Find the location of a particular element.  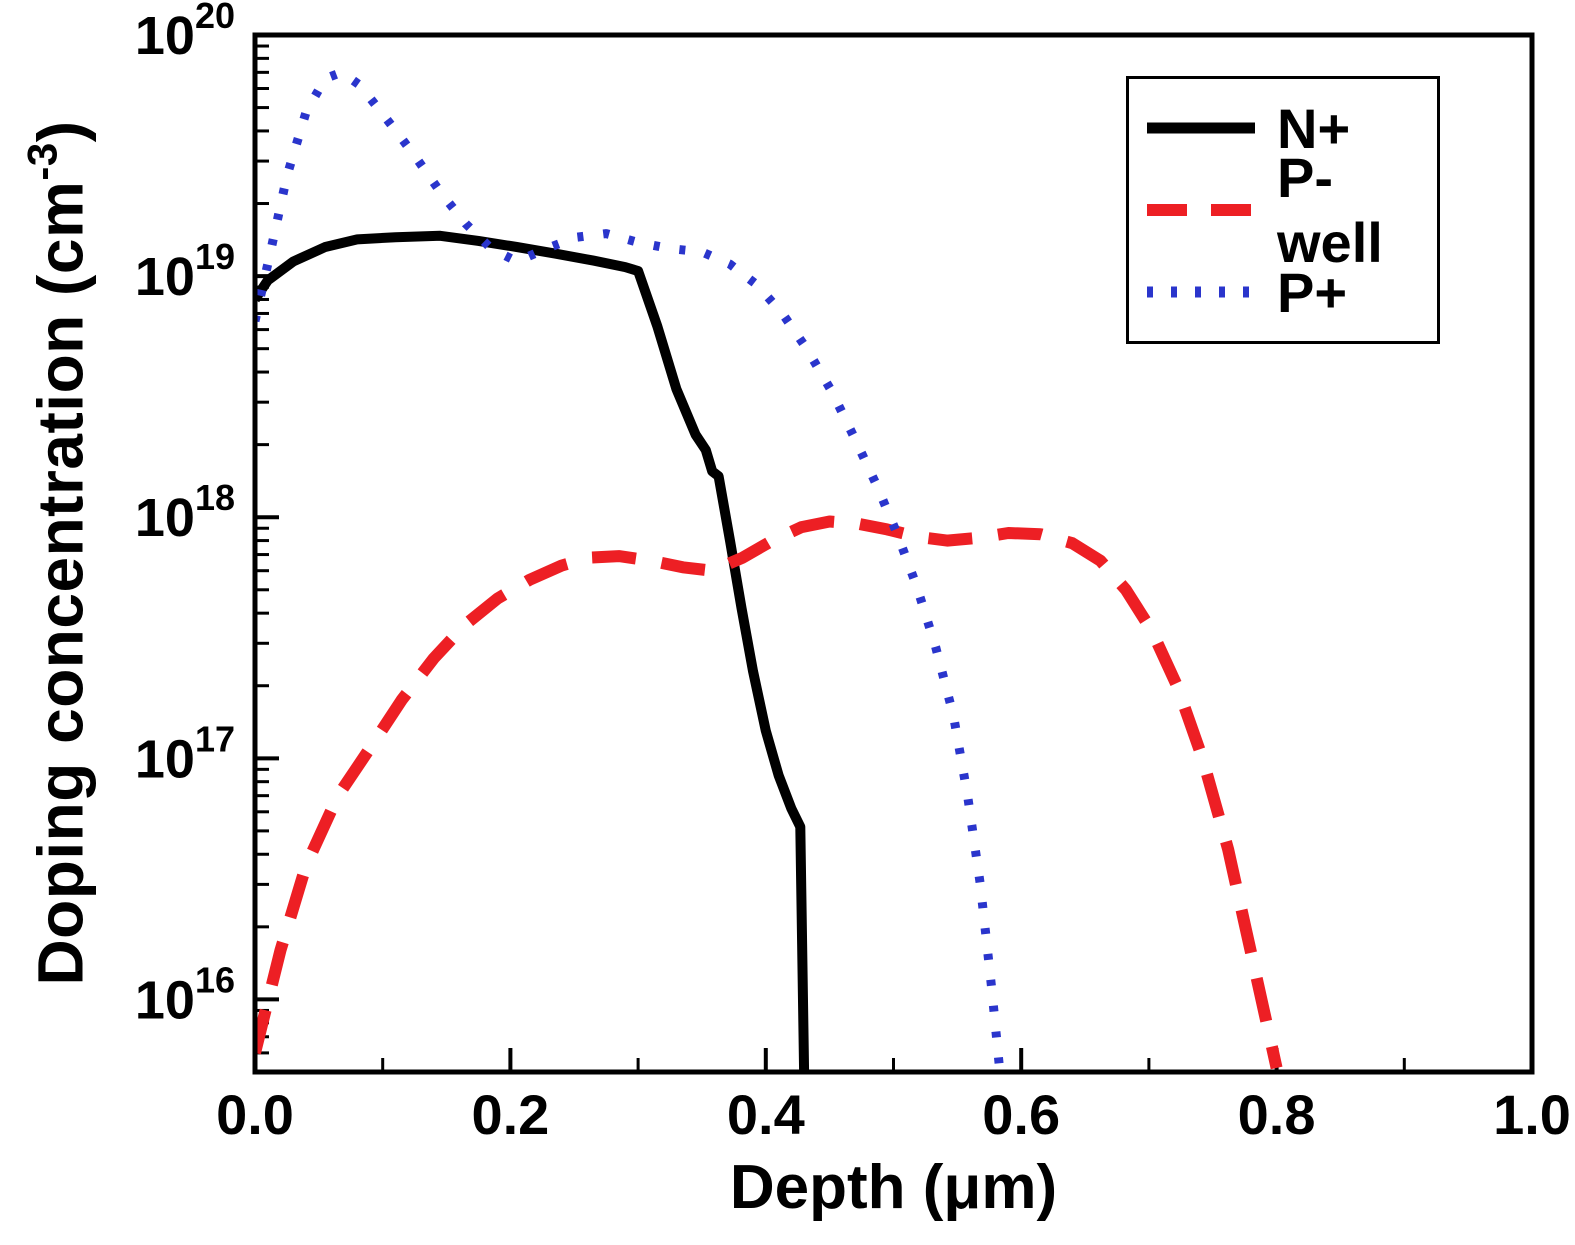

y-tick-label: 1018 is located at coordinates (185, 512).